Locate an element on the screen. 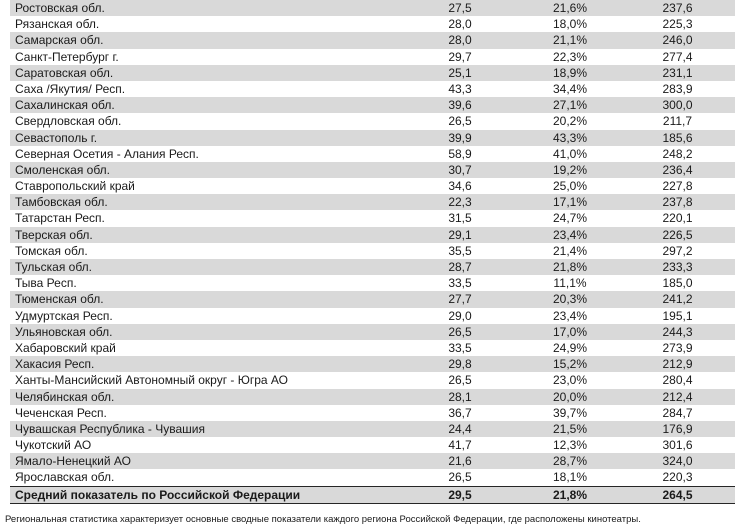 The image size is (738, 531). value-cell-2: 20,0% is located at coordinates (570, 396).